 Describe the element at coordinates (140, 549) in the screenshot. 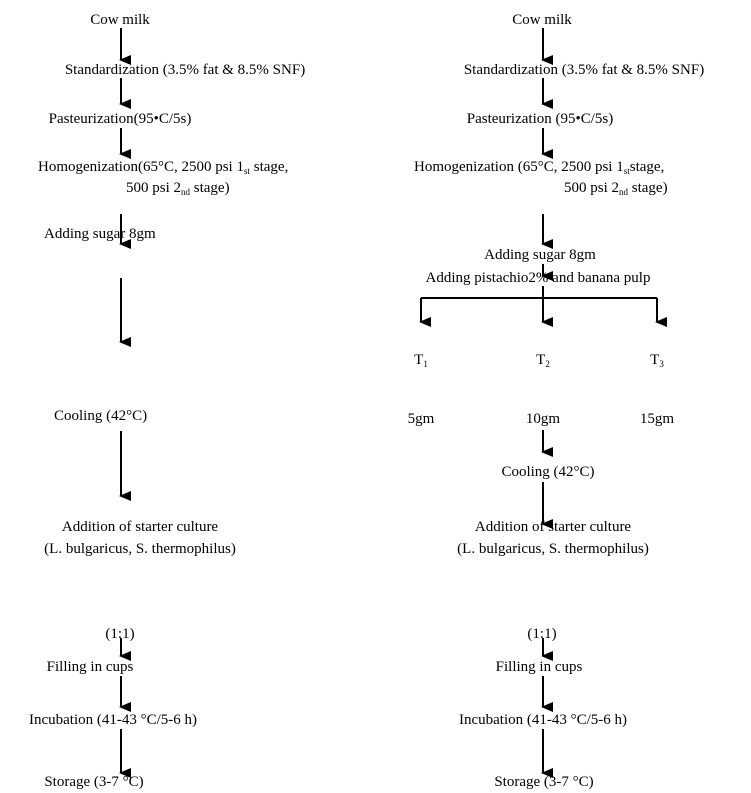

I see `left-starter-organisms: (L. bulgaricus, S. thermophilus)` at that location.